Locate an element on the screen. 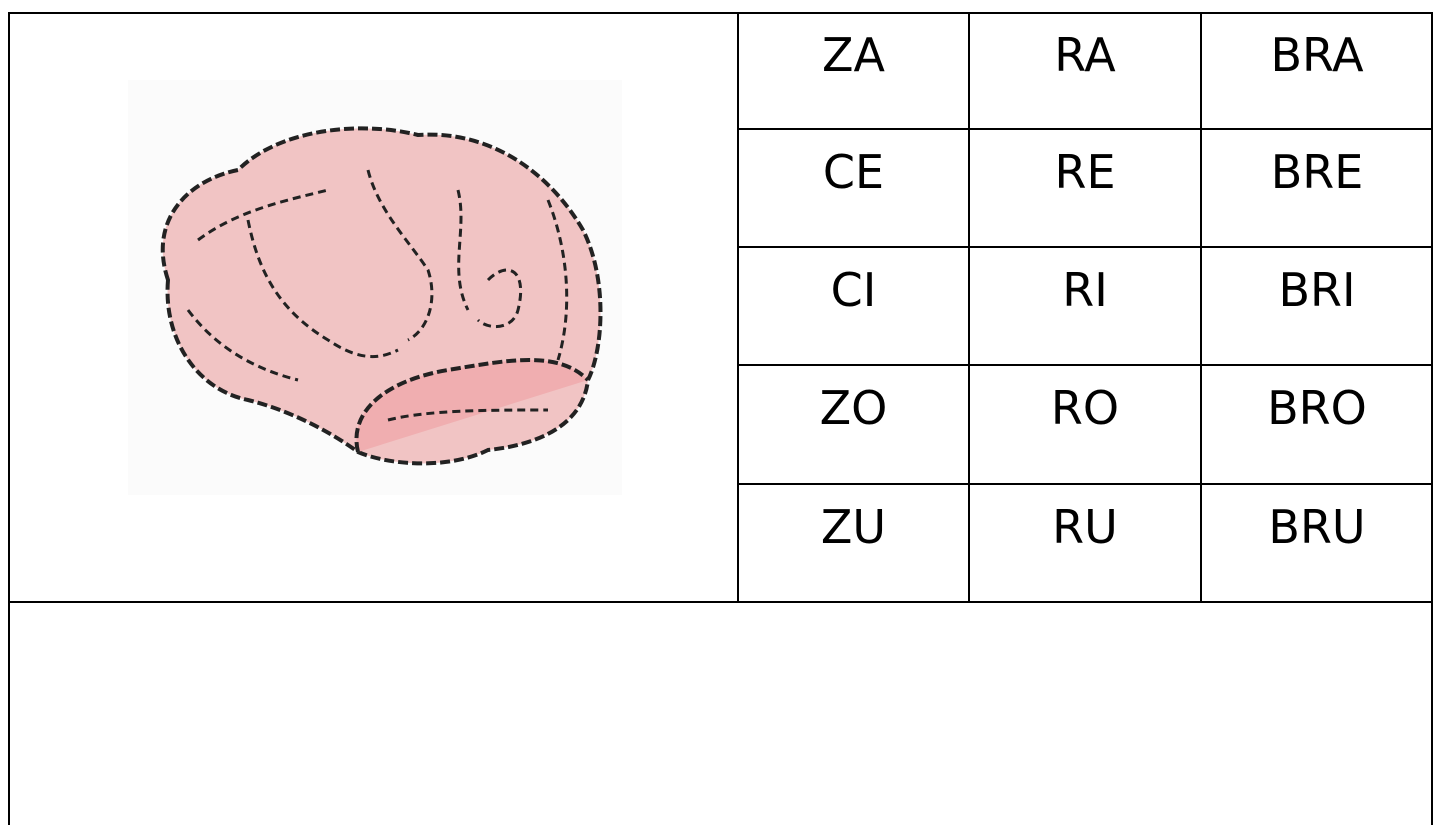 Image resolution: width=1441 pixels, height=825 pixels. syllable: BRO is located at coordinates (1317, 408).